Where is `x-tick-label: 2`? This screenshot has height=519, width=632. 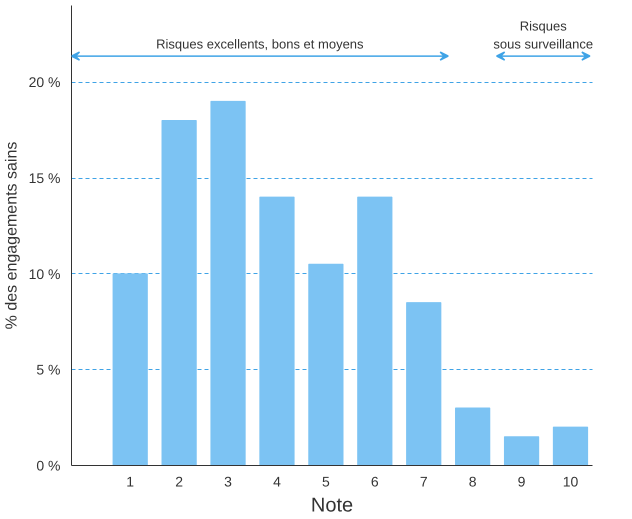 x-tick-label: 2 is located at coordinates (179, 482).